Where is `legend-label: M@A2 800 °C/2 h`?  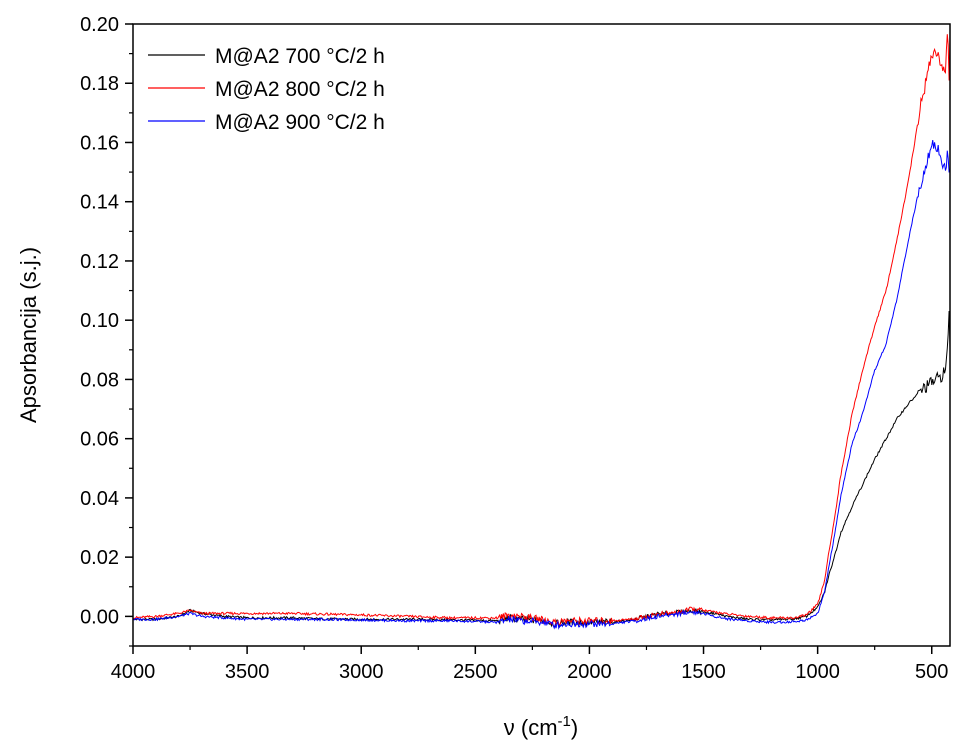
legend-label: M@A2 800 °C/2 h is located at coordinates (300, 89).